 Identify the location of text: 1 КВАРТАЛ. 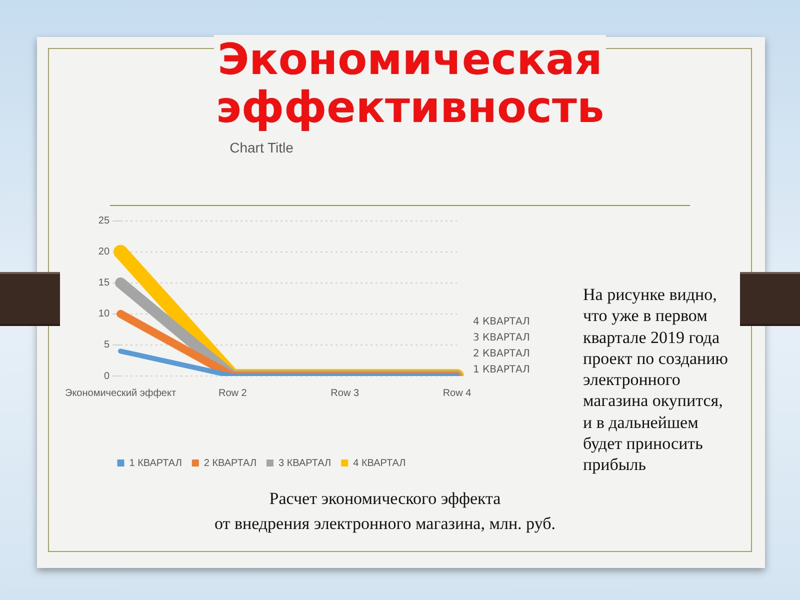
(501, 370).